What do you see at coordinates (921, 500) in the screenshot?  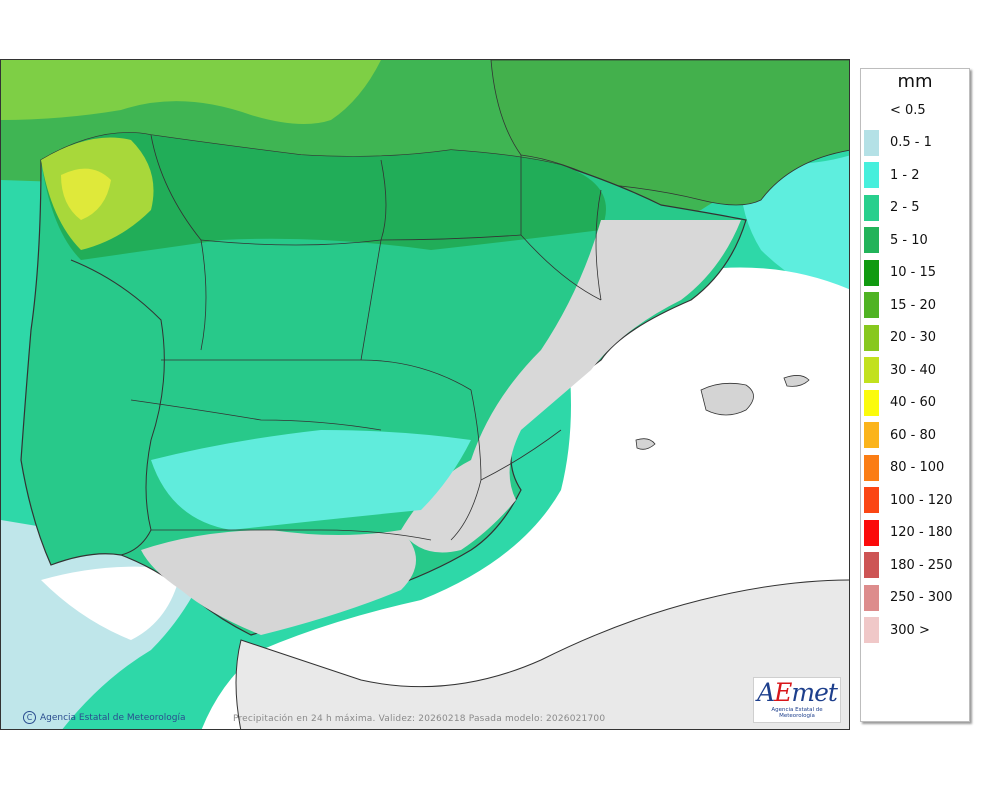 I see `legend-label: 100 - 120` at bounding box center [921, 500].